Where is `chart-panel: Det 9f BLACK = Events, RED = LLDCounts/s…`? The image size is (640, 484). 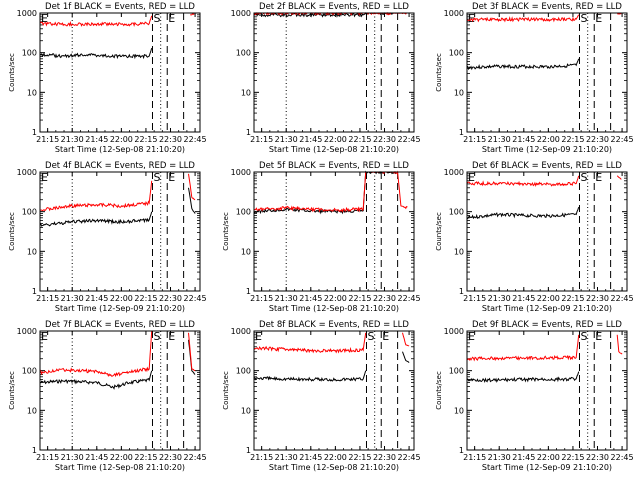 chart-panel: Det 9f BLACK = Events, RED = LLDCounts/s… is located at coordinates (534, 396).